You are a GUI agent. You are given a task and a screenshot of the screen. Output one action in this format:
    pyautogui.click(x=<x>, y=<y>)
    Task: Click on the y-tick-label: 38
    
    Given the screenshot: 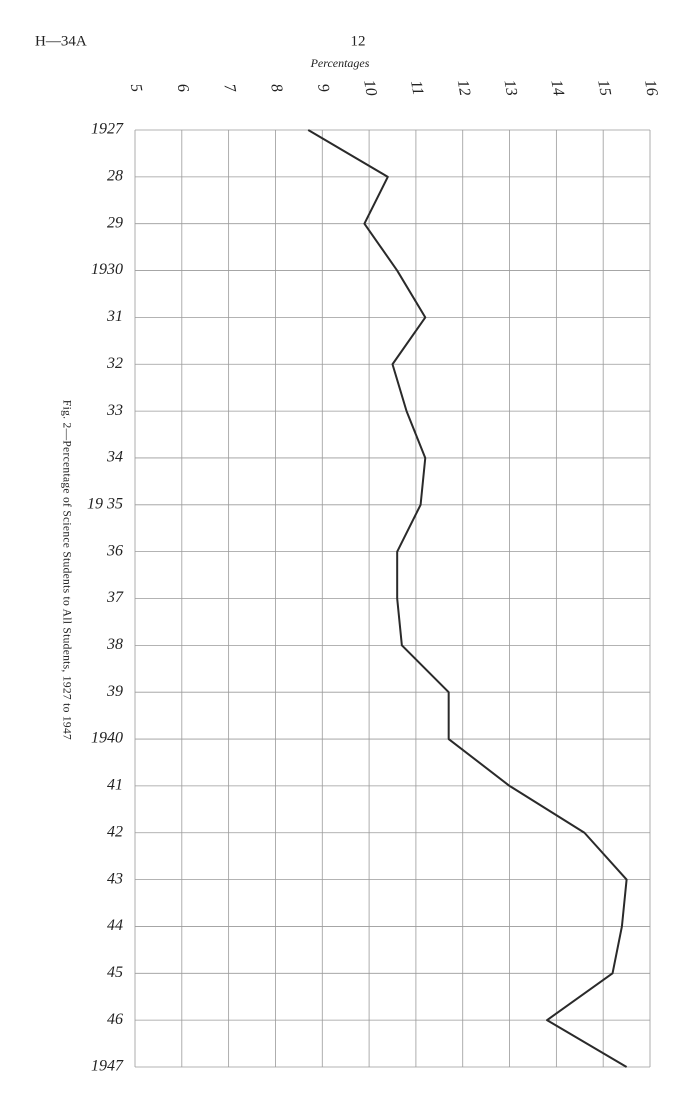 What is the action you would take?
    pyautogui.click(x=114, y=644)
    